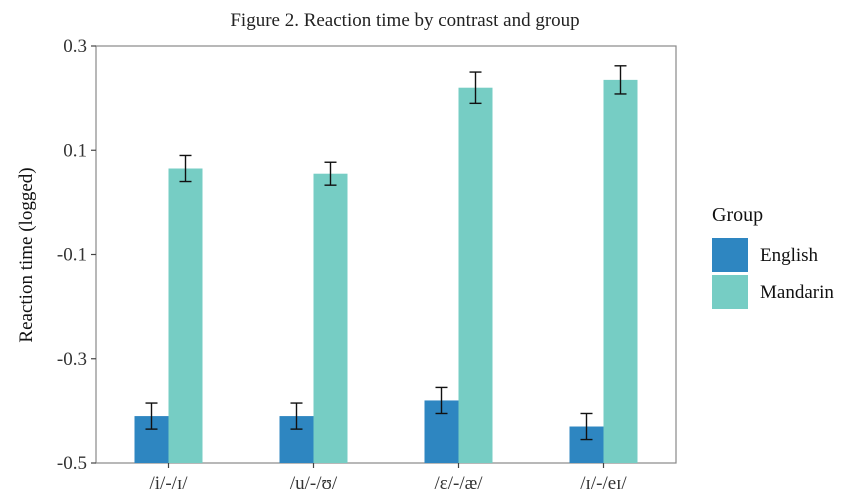 The image size is (865, 499). I want to click on x-tick-label: /i/-/ɪ/, so click(169, 483).